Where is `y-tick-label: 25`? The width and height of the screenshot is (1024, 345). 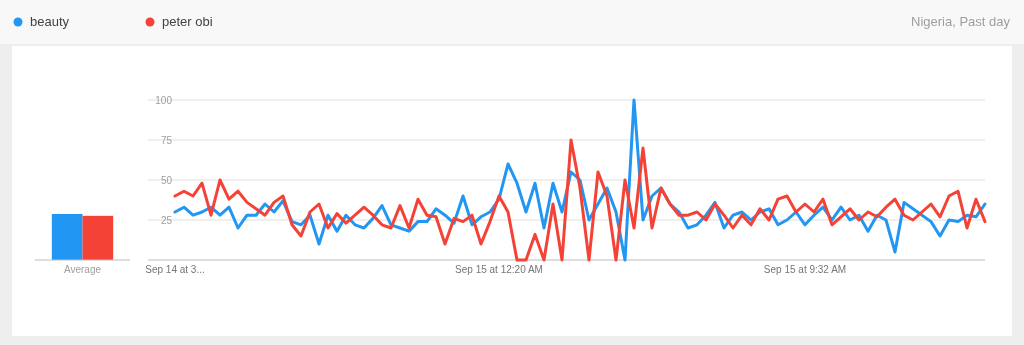
y-tick-label: 25 is located at coordinates (166, 220).